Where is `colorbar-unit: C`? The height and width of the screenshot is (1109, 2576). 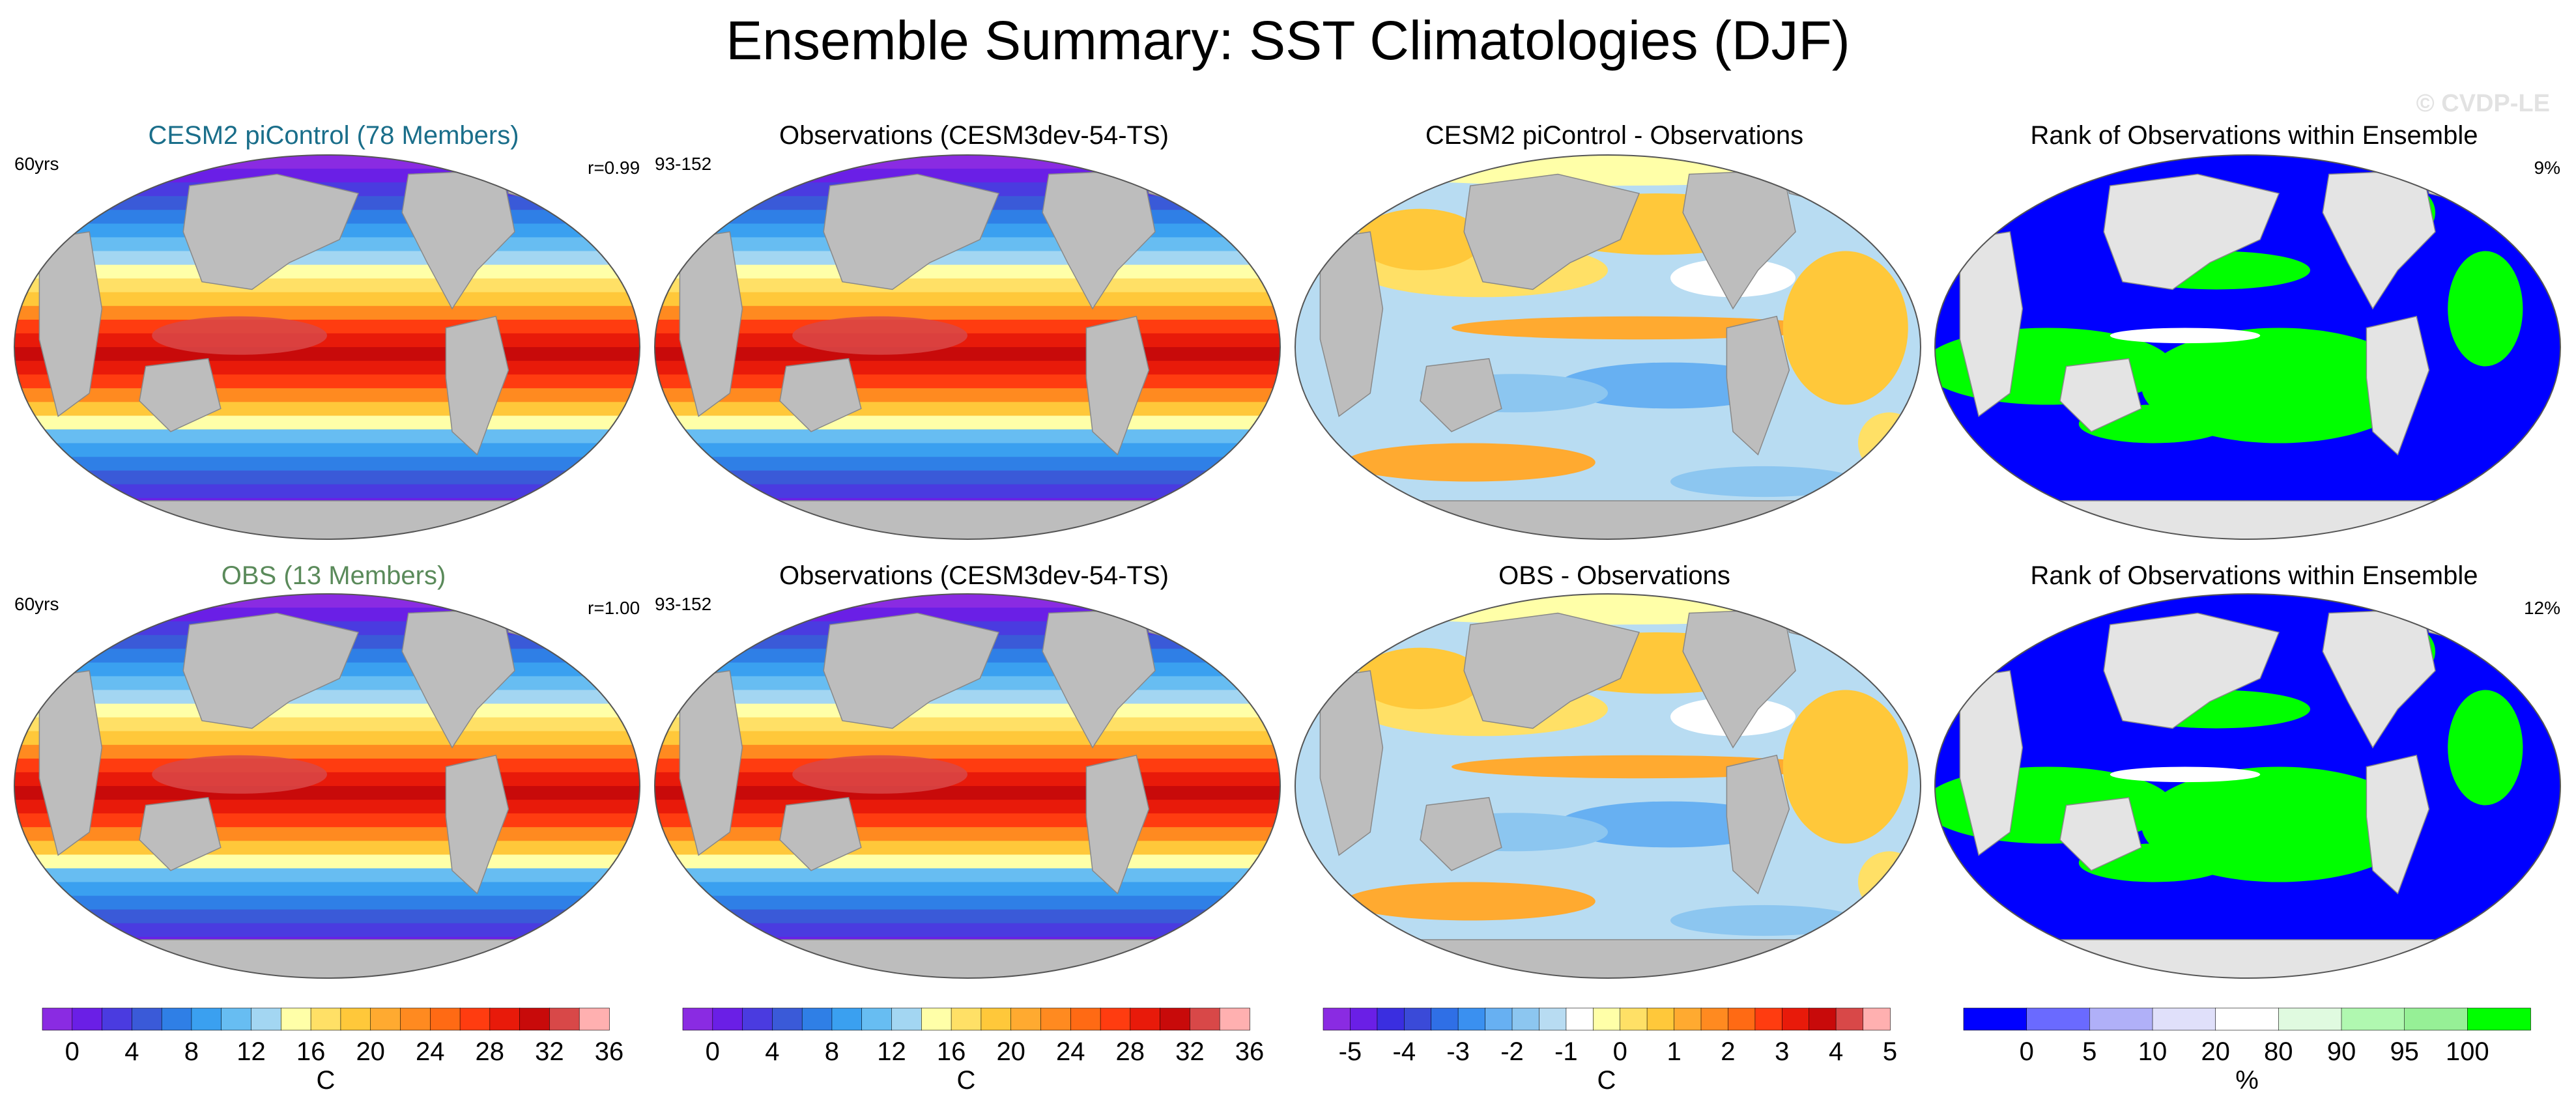 colorbar-unit: C is located at coordinates (326, 1081).